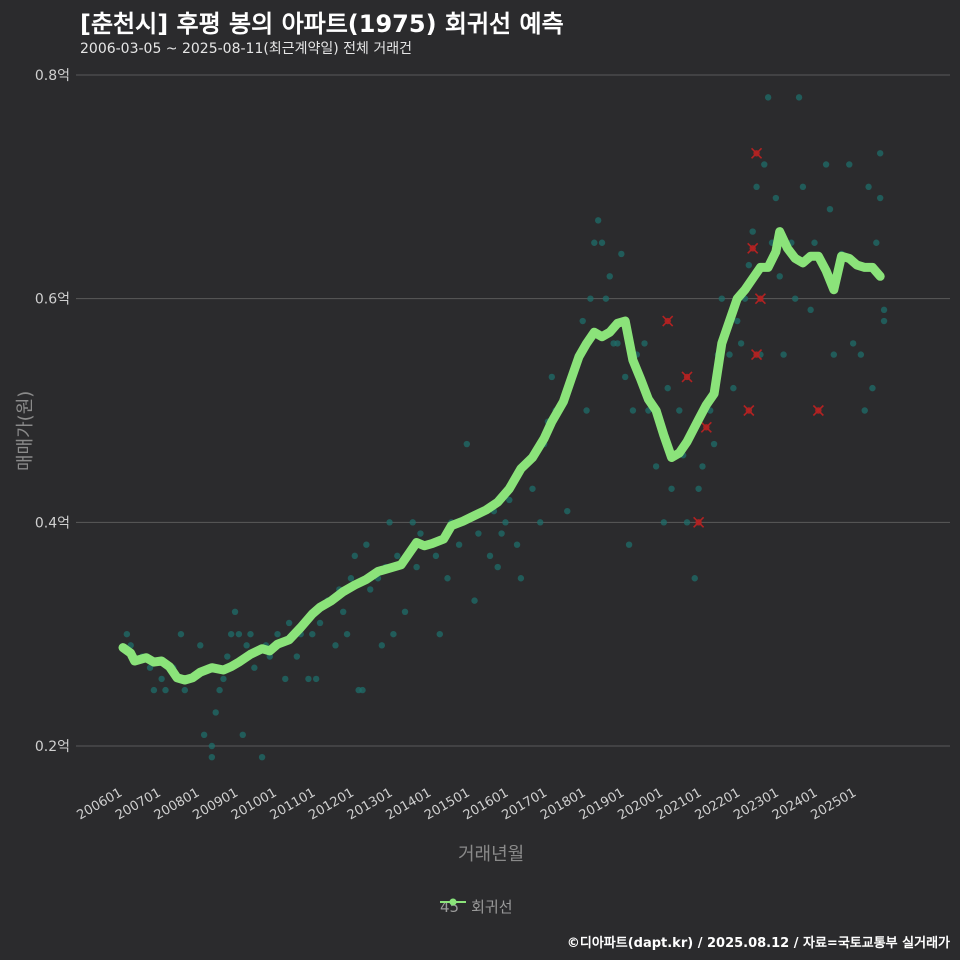  What do you see at coordinates (453, 902) in the screenshot?
I see `legend-swatch-regression` at bounding box center [453, 902].